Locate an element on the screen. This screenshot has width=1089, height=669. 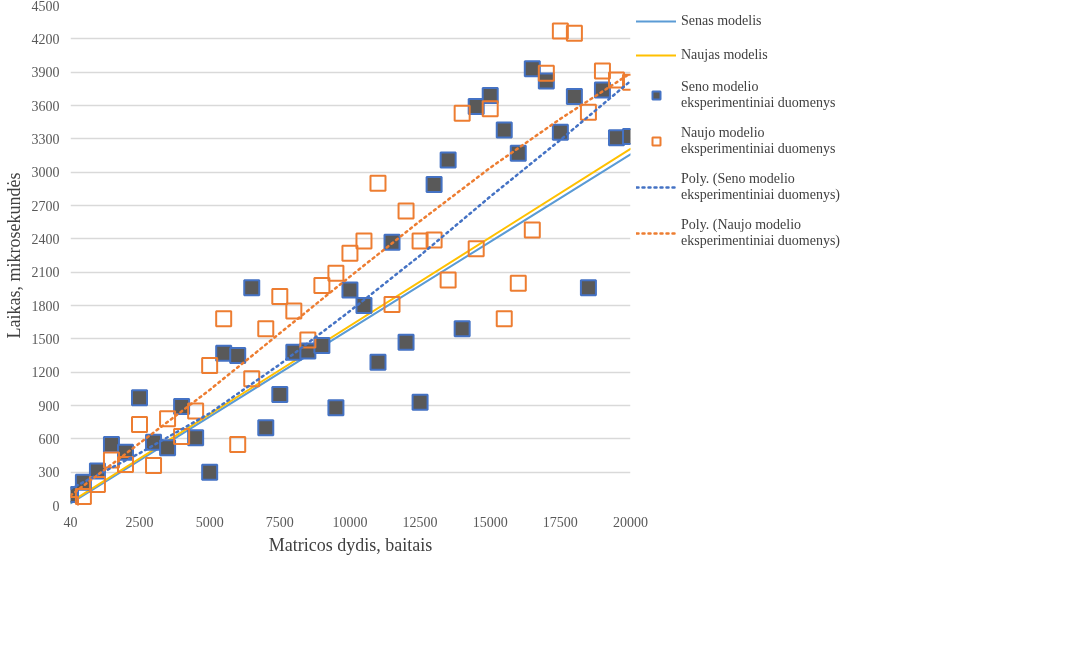
y-tick-label: 3600 is located at coordinates (45, 106).